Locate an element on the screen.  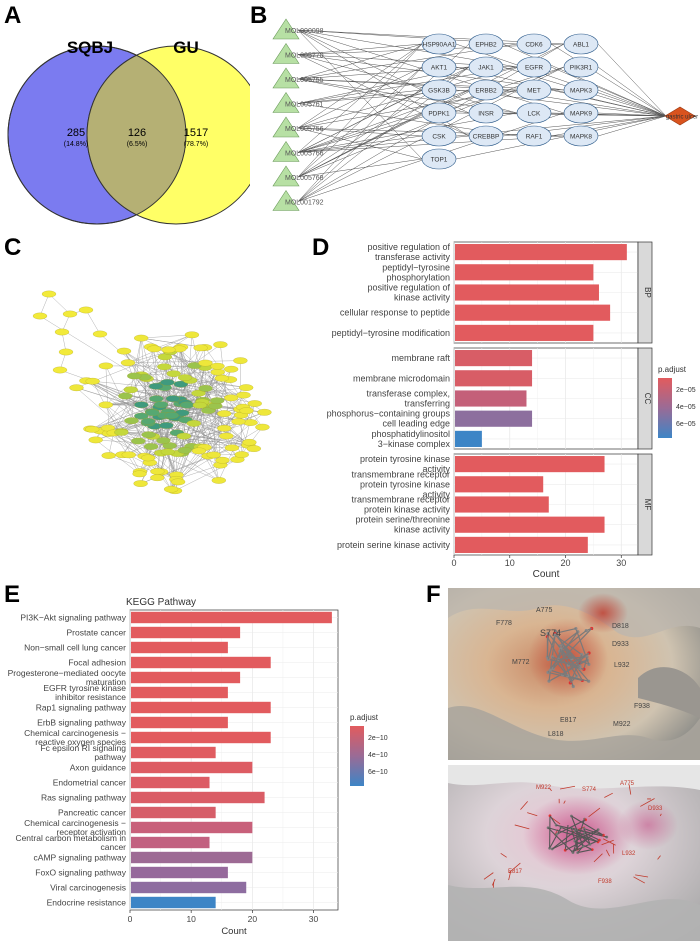
target-label: LCK is located at coordinates (534, 114).